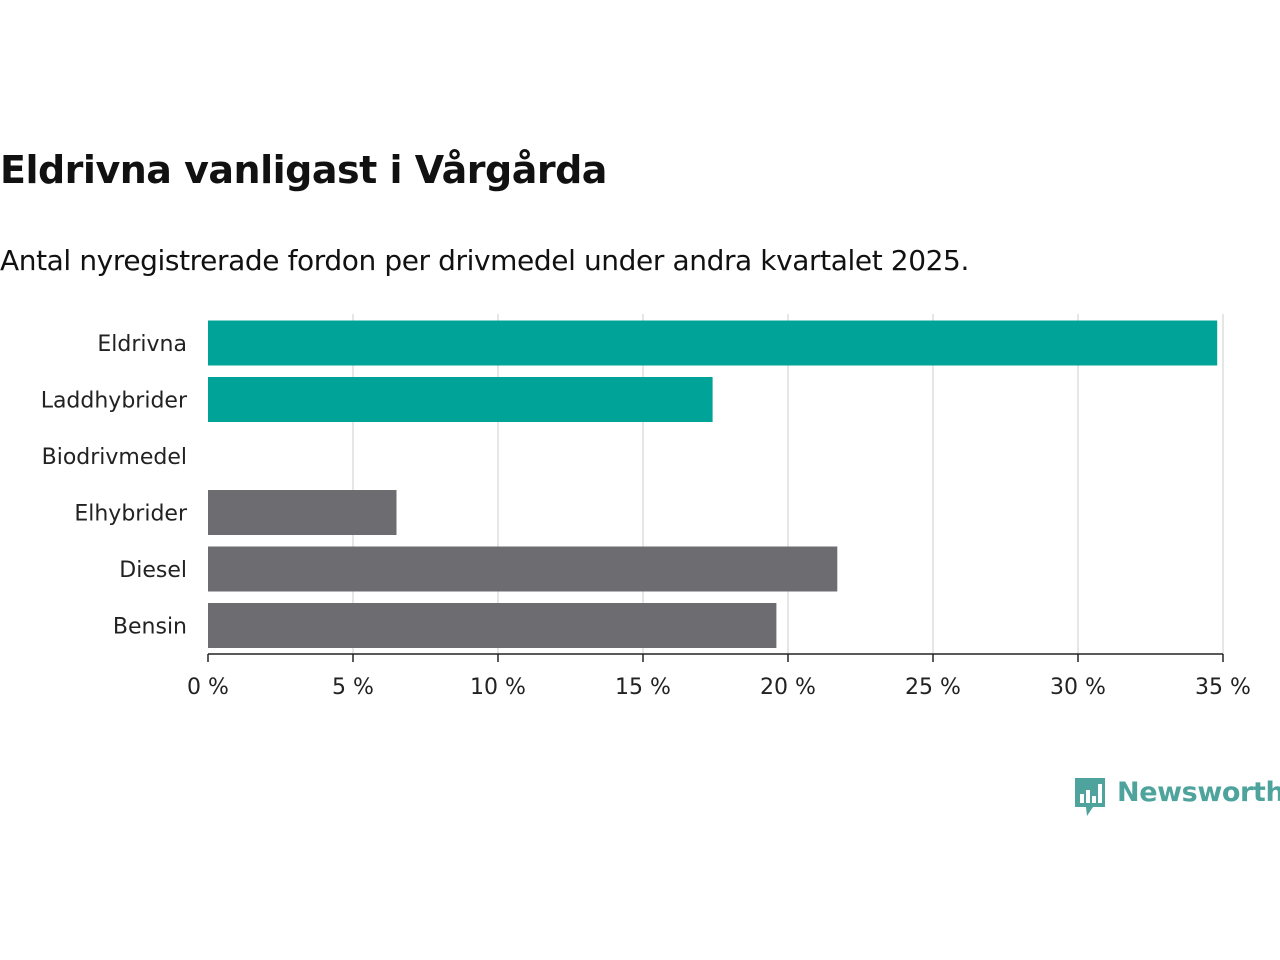 The image size is (1280, 960). What do you see at coordinates (719, 676) in the screenshot?
I see `x-axis: 0 % 5 % 10 % 15 % 20 % 25 % 30 % 35 %` at bounding box center [719, 676].